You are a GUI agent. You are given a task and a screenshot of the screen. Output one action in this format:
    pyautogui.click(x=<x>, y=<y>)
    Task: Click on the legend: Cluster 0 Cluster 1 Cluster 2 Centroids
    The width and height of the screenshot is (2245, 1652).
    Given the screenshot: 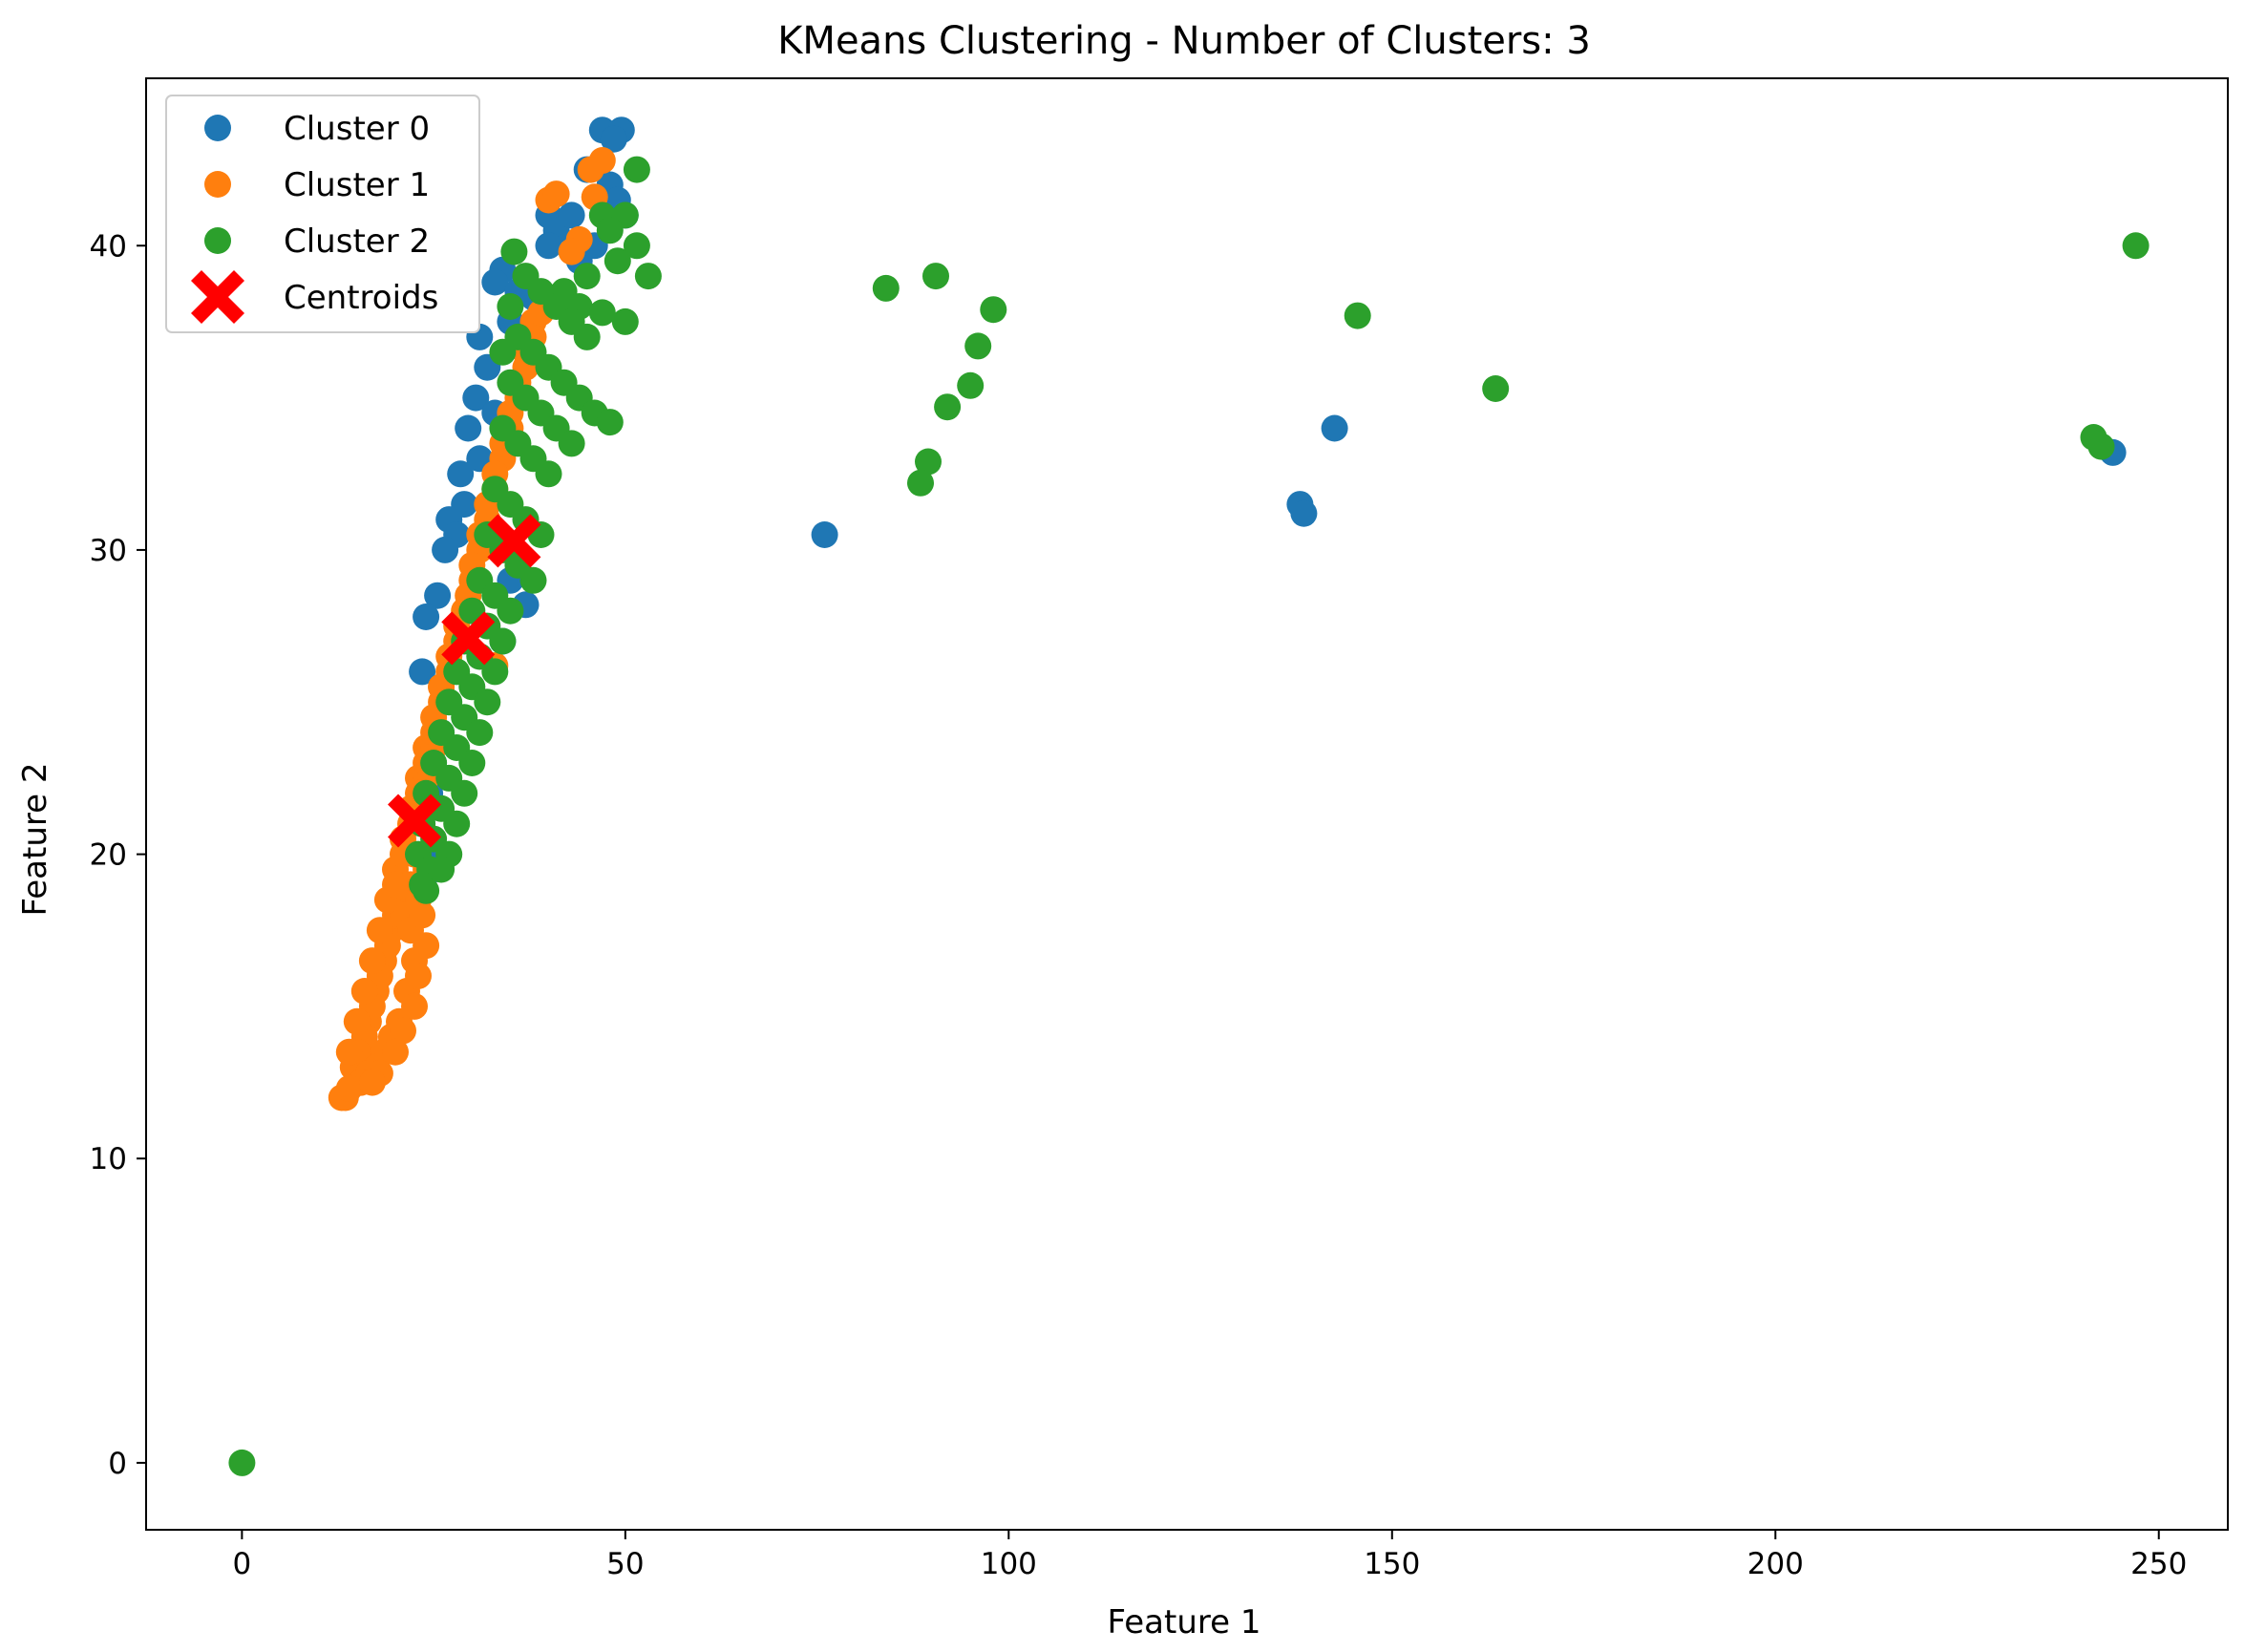 What is the action you would take?
    pyautogui.click(x=323, y=214)
    